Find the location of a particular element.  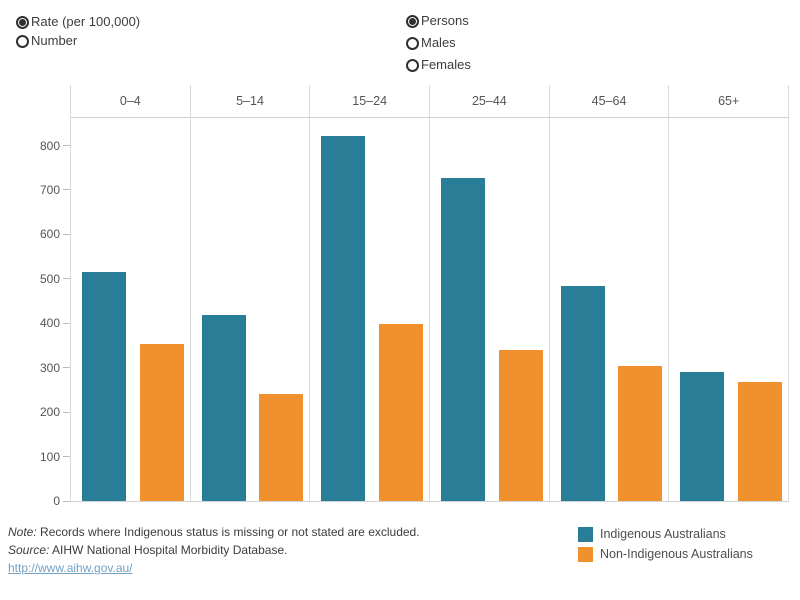

radio-option-persons-label: Persons is located at coordinates (445, 20).